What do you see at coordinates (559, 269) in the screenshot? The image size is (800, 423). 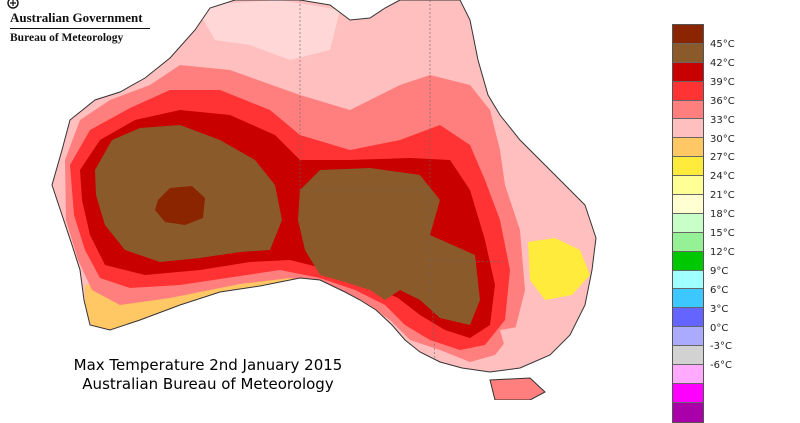 I see `zone-30-east` at bounding box center [559, 269].